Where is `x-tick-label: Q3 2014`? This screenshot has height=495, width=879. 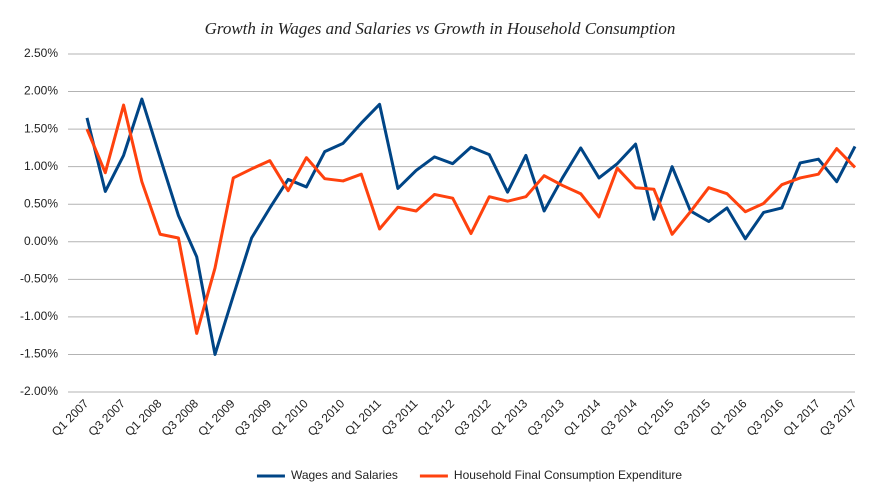
x-tick-label: Q3 2014 is located at coordinates (618, 417).